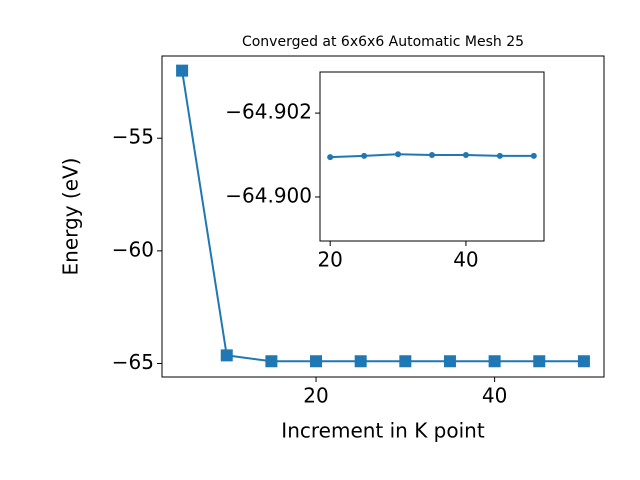 This screenshot has height=480, width=640. Describe the element at coordinates (383, 42) in the screenshot. I see `chart-title: Converged at 6x6x6 Automatic Mesh 25` at that location.